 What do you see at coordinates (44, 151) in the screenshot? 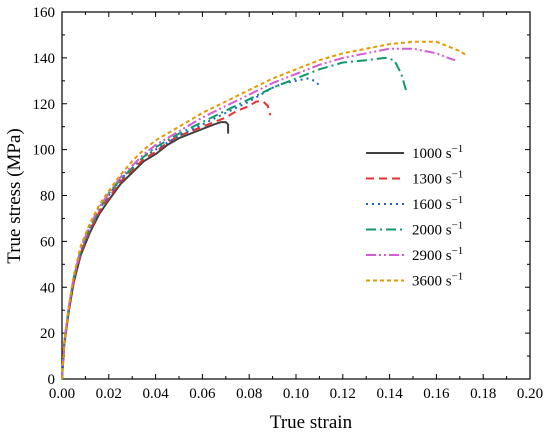
I see `y-tick-label: 100` at bounding box center [44, 151].